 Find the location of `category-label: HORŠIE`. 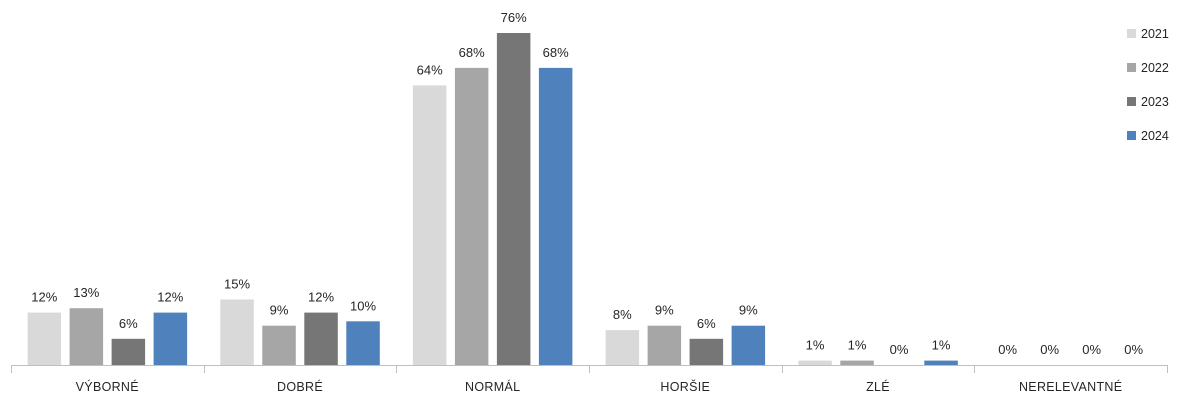

category-label: HORŠIE is located at coordinates (685, 386).